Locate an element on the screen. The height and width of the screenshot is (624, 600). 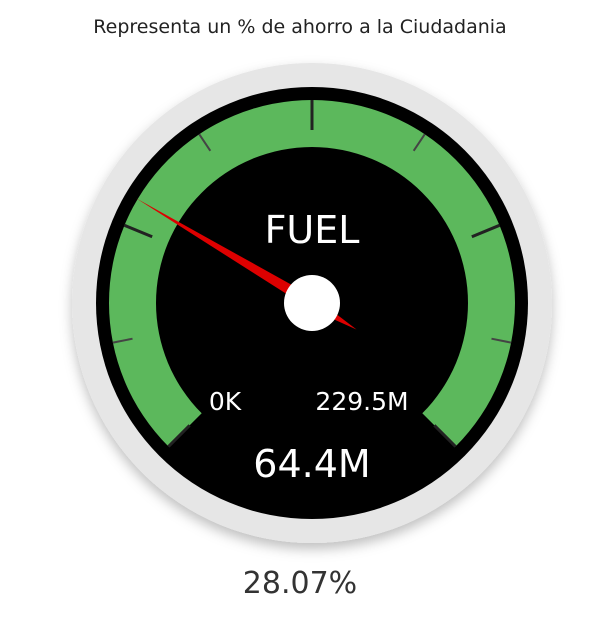
needle-hub is located at coordinates (312, 303).